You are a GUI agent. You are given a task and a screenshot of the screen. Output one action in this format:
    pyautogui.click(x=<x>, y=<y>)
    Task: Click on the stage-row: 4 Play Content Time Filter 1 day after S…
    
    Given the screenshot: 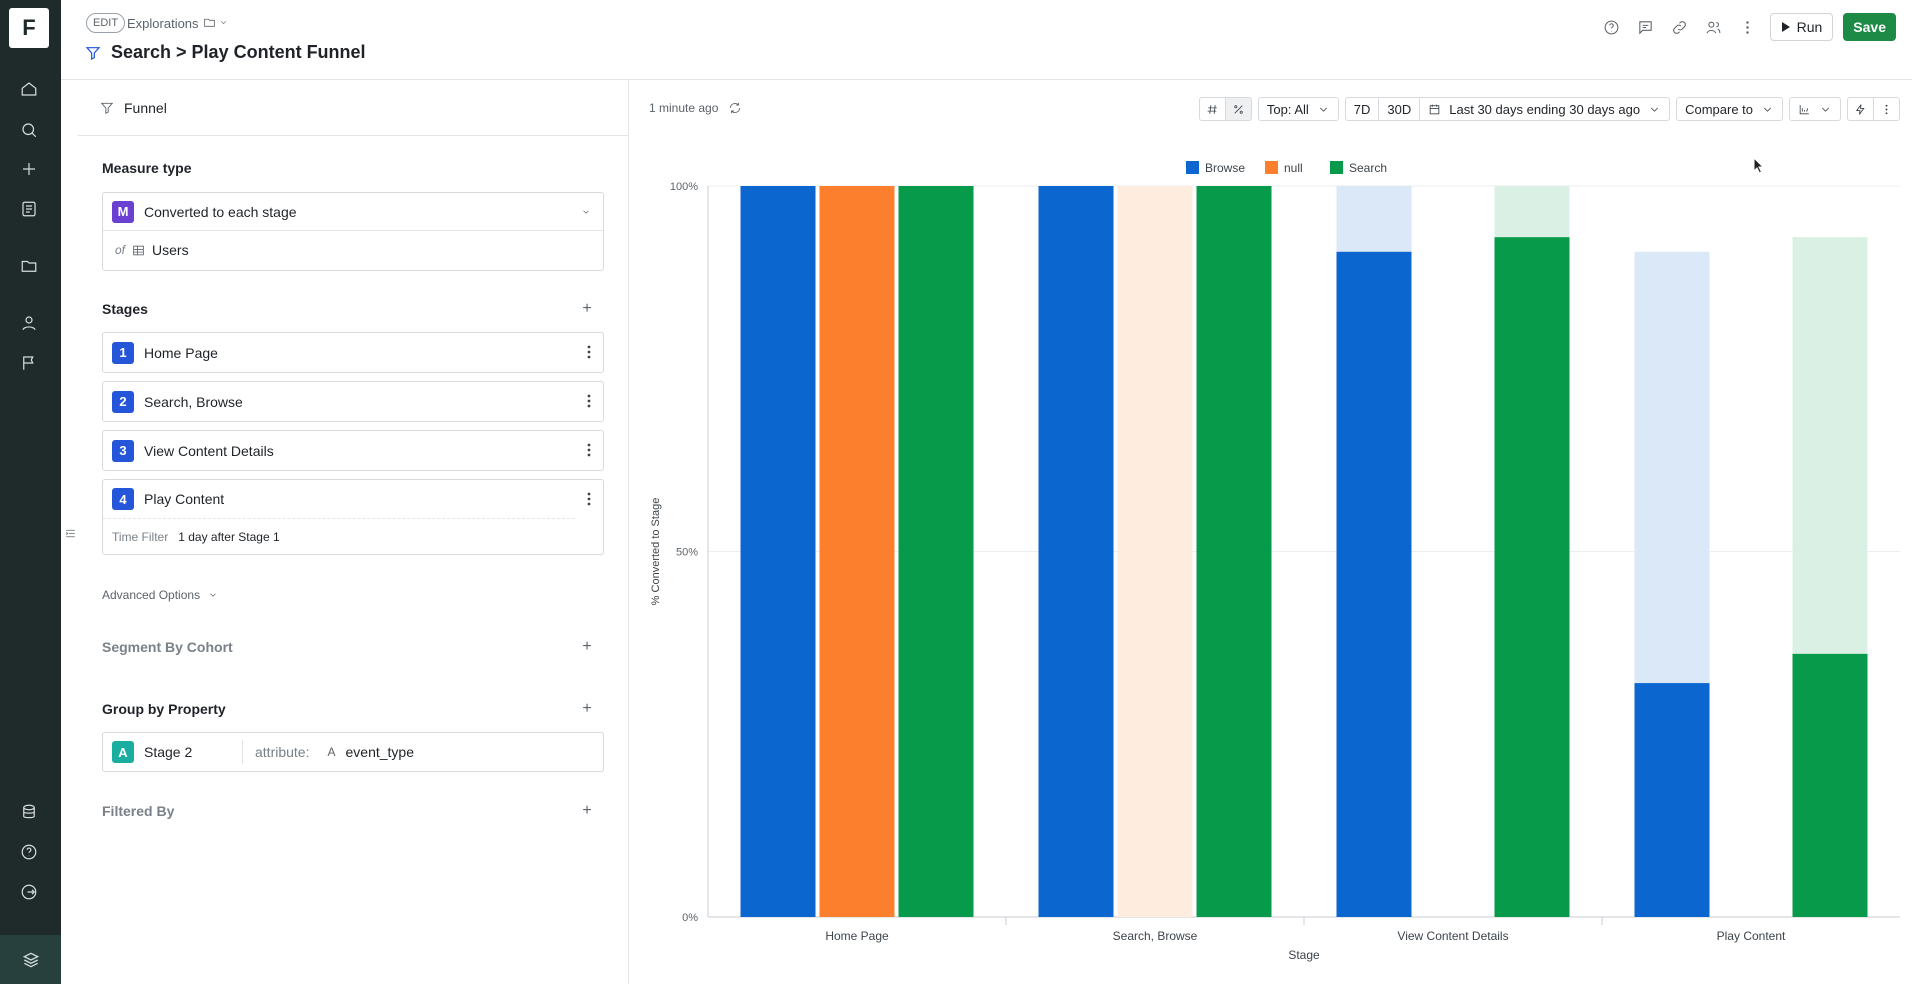 What is the action you would take?
    pyautogui.click(x=353, y=517)
    